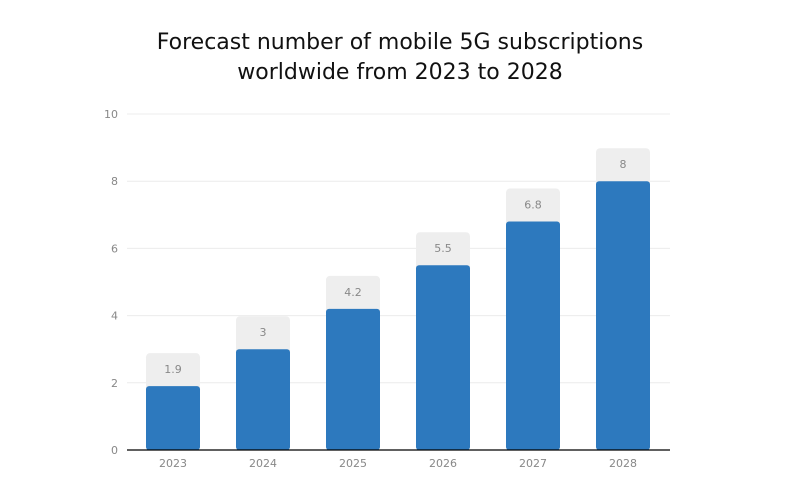 The image size is (800, 495). I want to click on x-tick-label: 2024, so click(263, 463).